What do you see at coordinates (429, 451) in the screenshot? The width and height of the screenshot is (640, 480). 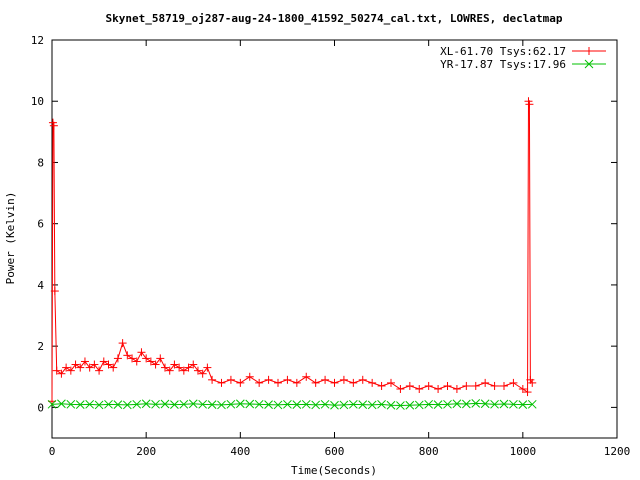 I see `x-tick-label: 800` at bounding box center [429, 451].